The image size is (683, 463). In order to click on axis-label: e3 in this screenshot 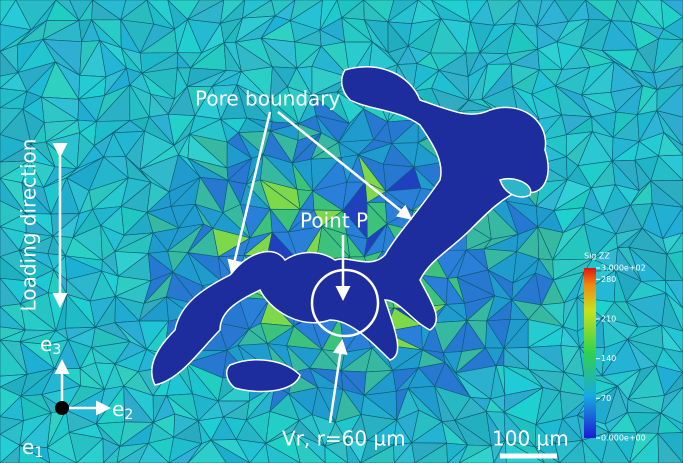, I will do `click(50, 345)`.